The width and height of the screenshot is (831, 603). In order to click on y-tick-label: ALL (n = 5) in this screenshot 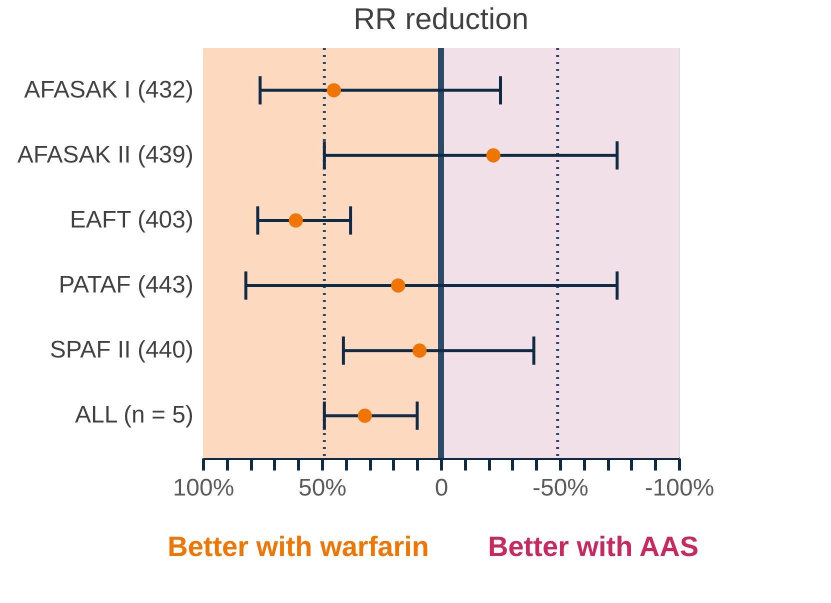, I will do `click(134, 415)`.